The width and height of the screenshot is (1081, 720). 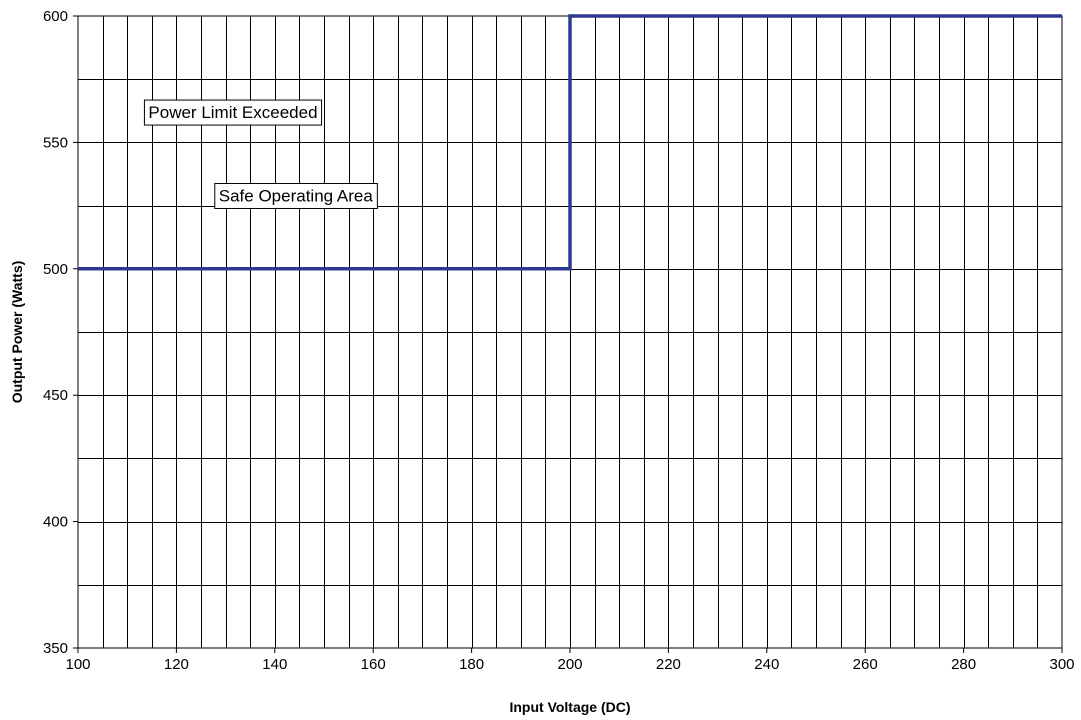 I want to click on x-tick-label: 100, so click(x=77, y=664).